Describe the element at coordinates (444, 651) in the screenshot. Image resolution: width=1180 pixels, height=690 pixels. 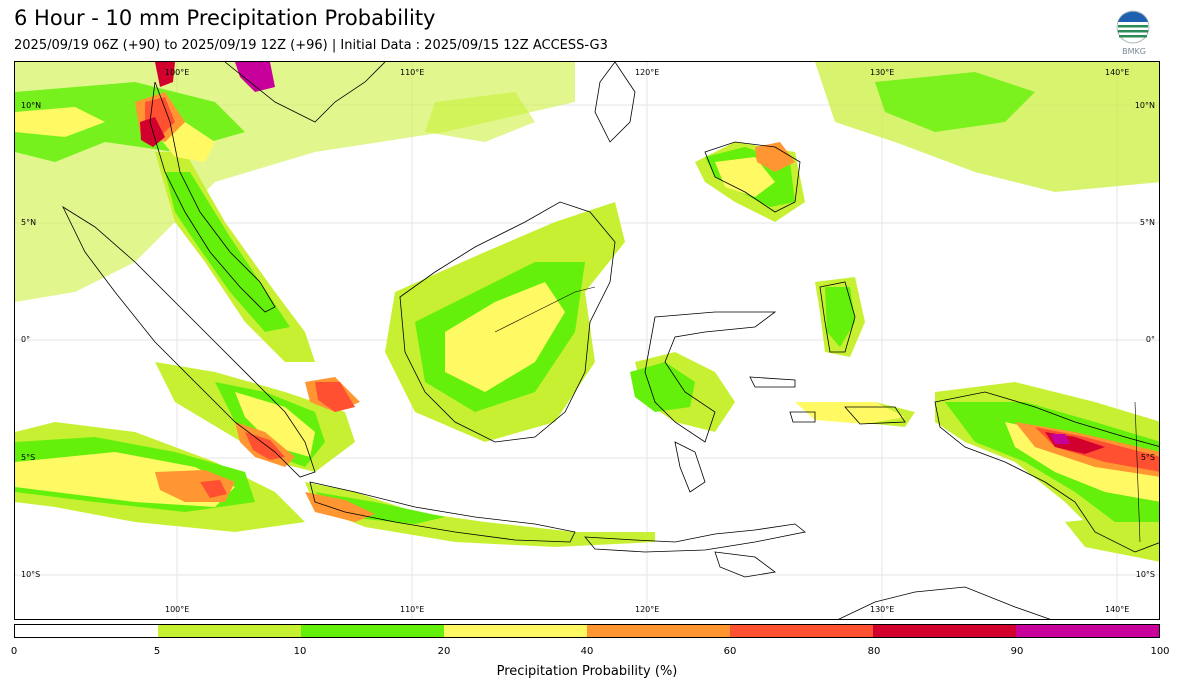
I see `colorbar-tick: 20` at that location.